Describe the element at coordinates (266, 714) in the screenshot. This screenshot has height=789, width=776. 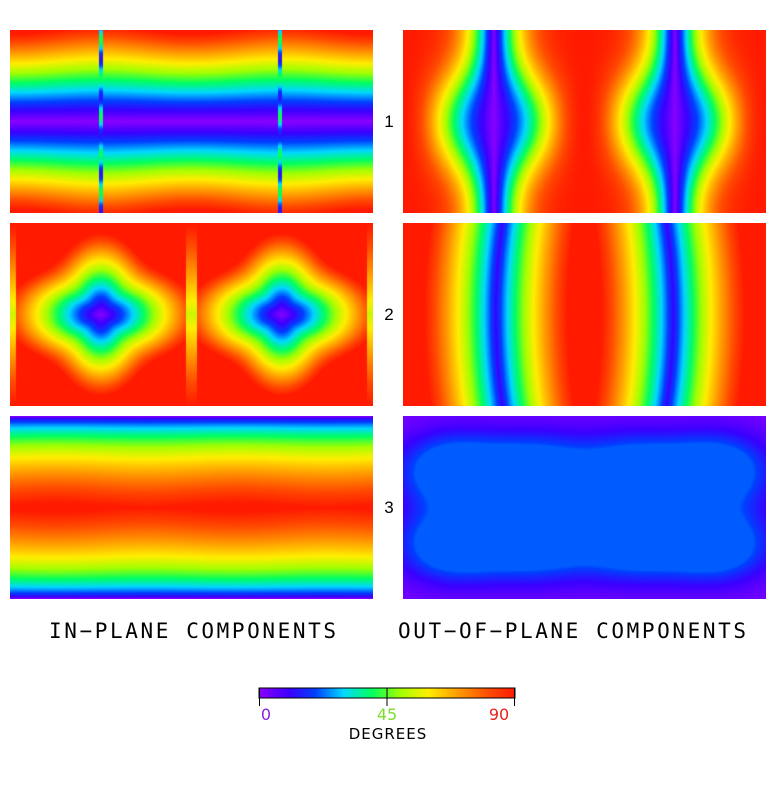
I see `colorbar-tick-label-0: 0` at that location.